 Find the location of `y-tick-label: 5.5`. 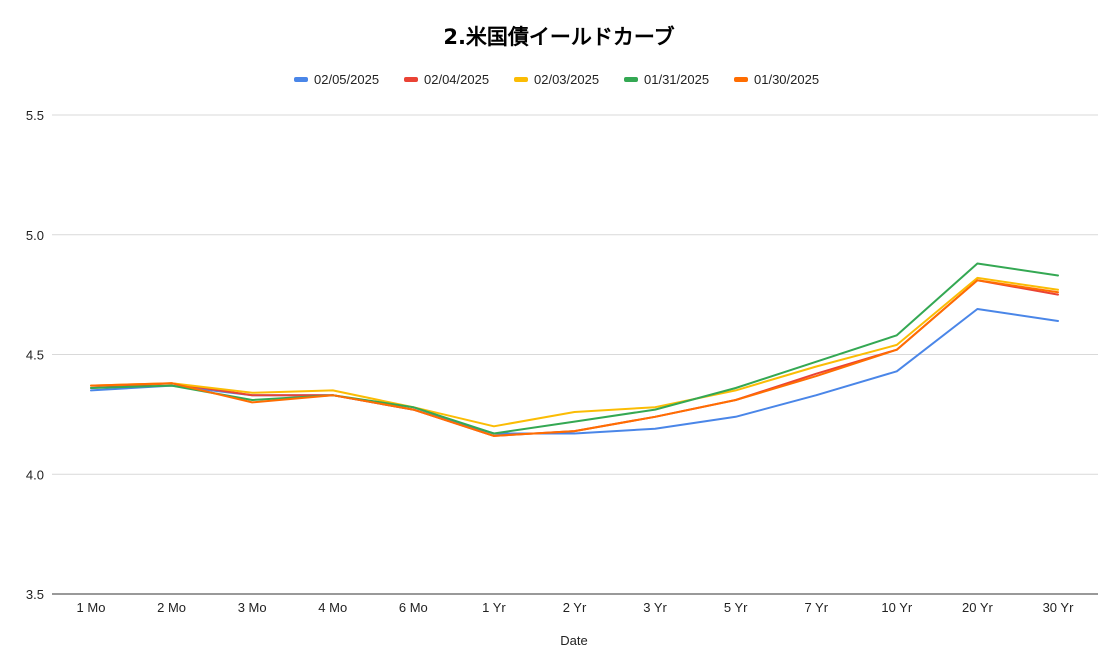

y-tick-label: 5.5 is located at coordinates (35, 115).